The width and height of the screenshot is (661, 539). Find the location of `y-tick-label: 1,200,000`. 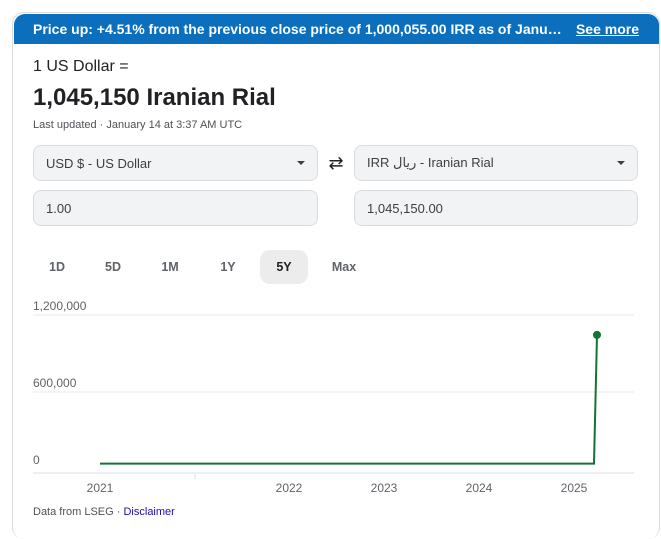

y-tick-label: 1,200,000 is located at coordinates (60, 306).